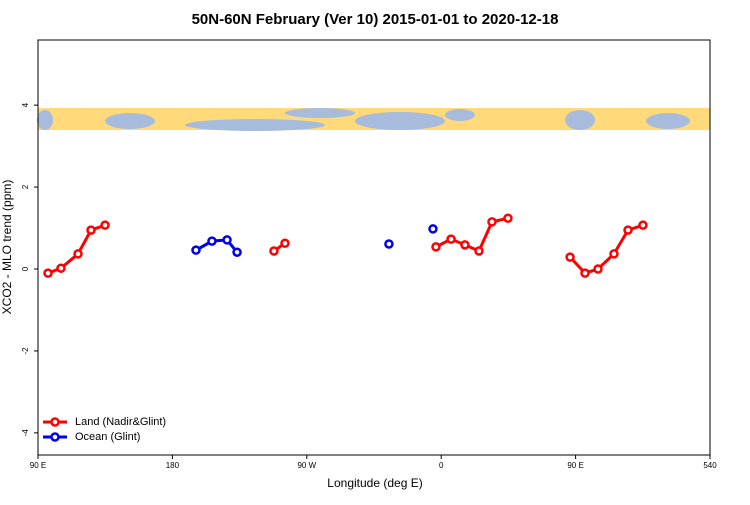 This screenshot has height=505, width=750. I want to click on legend-label: Ocean (Glint), so click(107, 437).